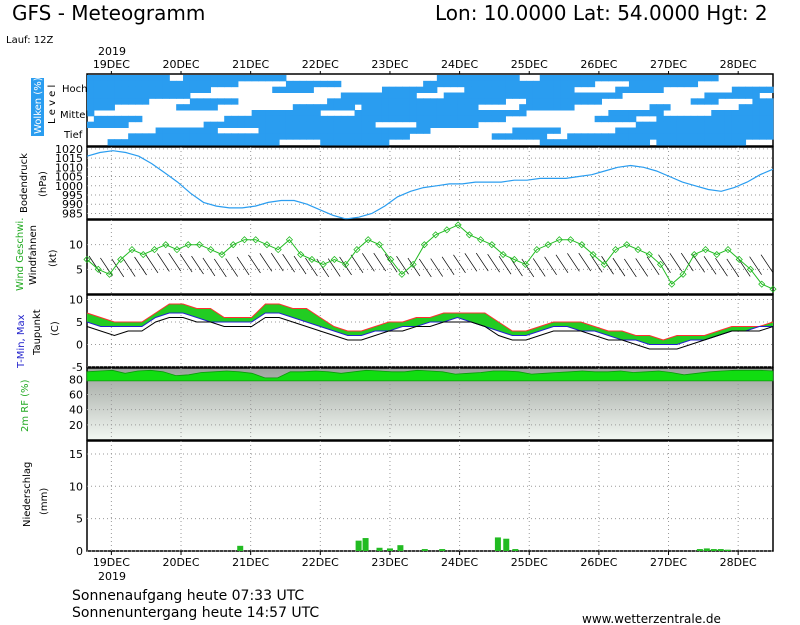 This screenshot has width=800, height=625. Describe the element at coordinates (250, 562) in the screenshot. I see `date-label-bottom: 21DEC` at that location.